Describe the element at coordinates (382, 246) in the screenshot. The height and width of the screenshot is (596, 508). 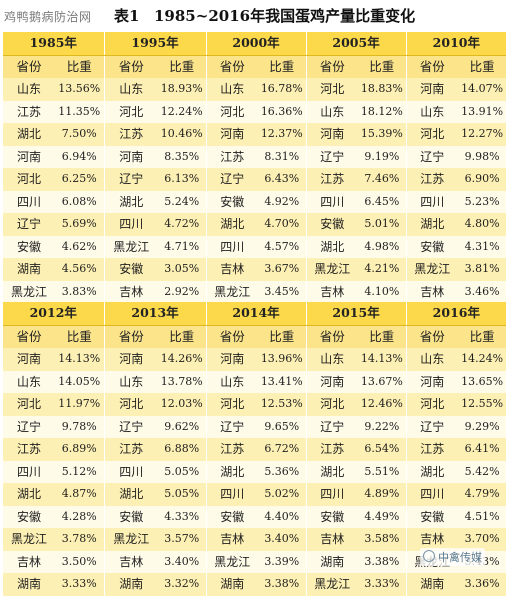
I see `share-cell: 4.98%` at that location.